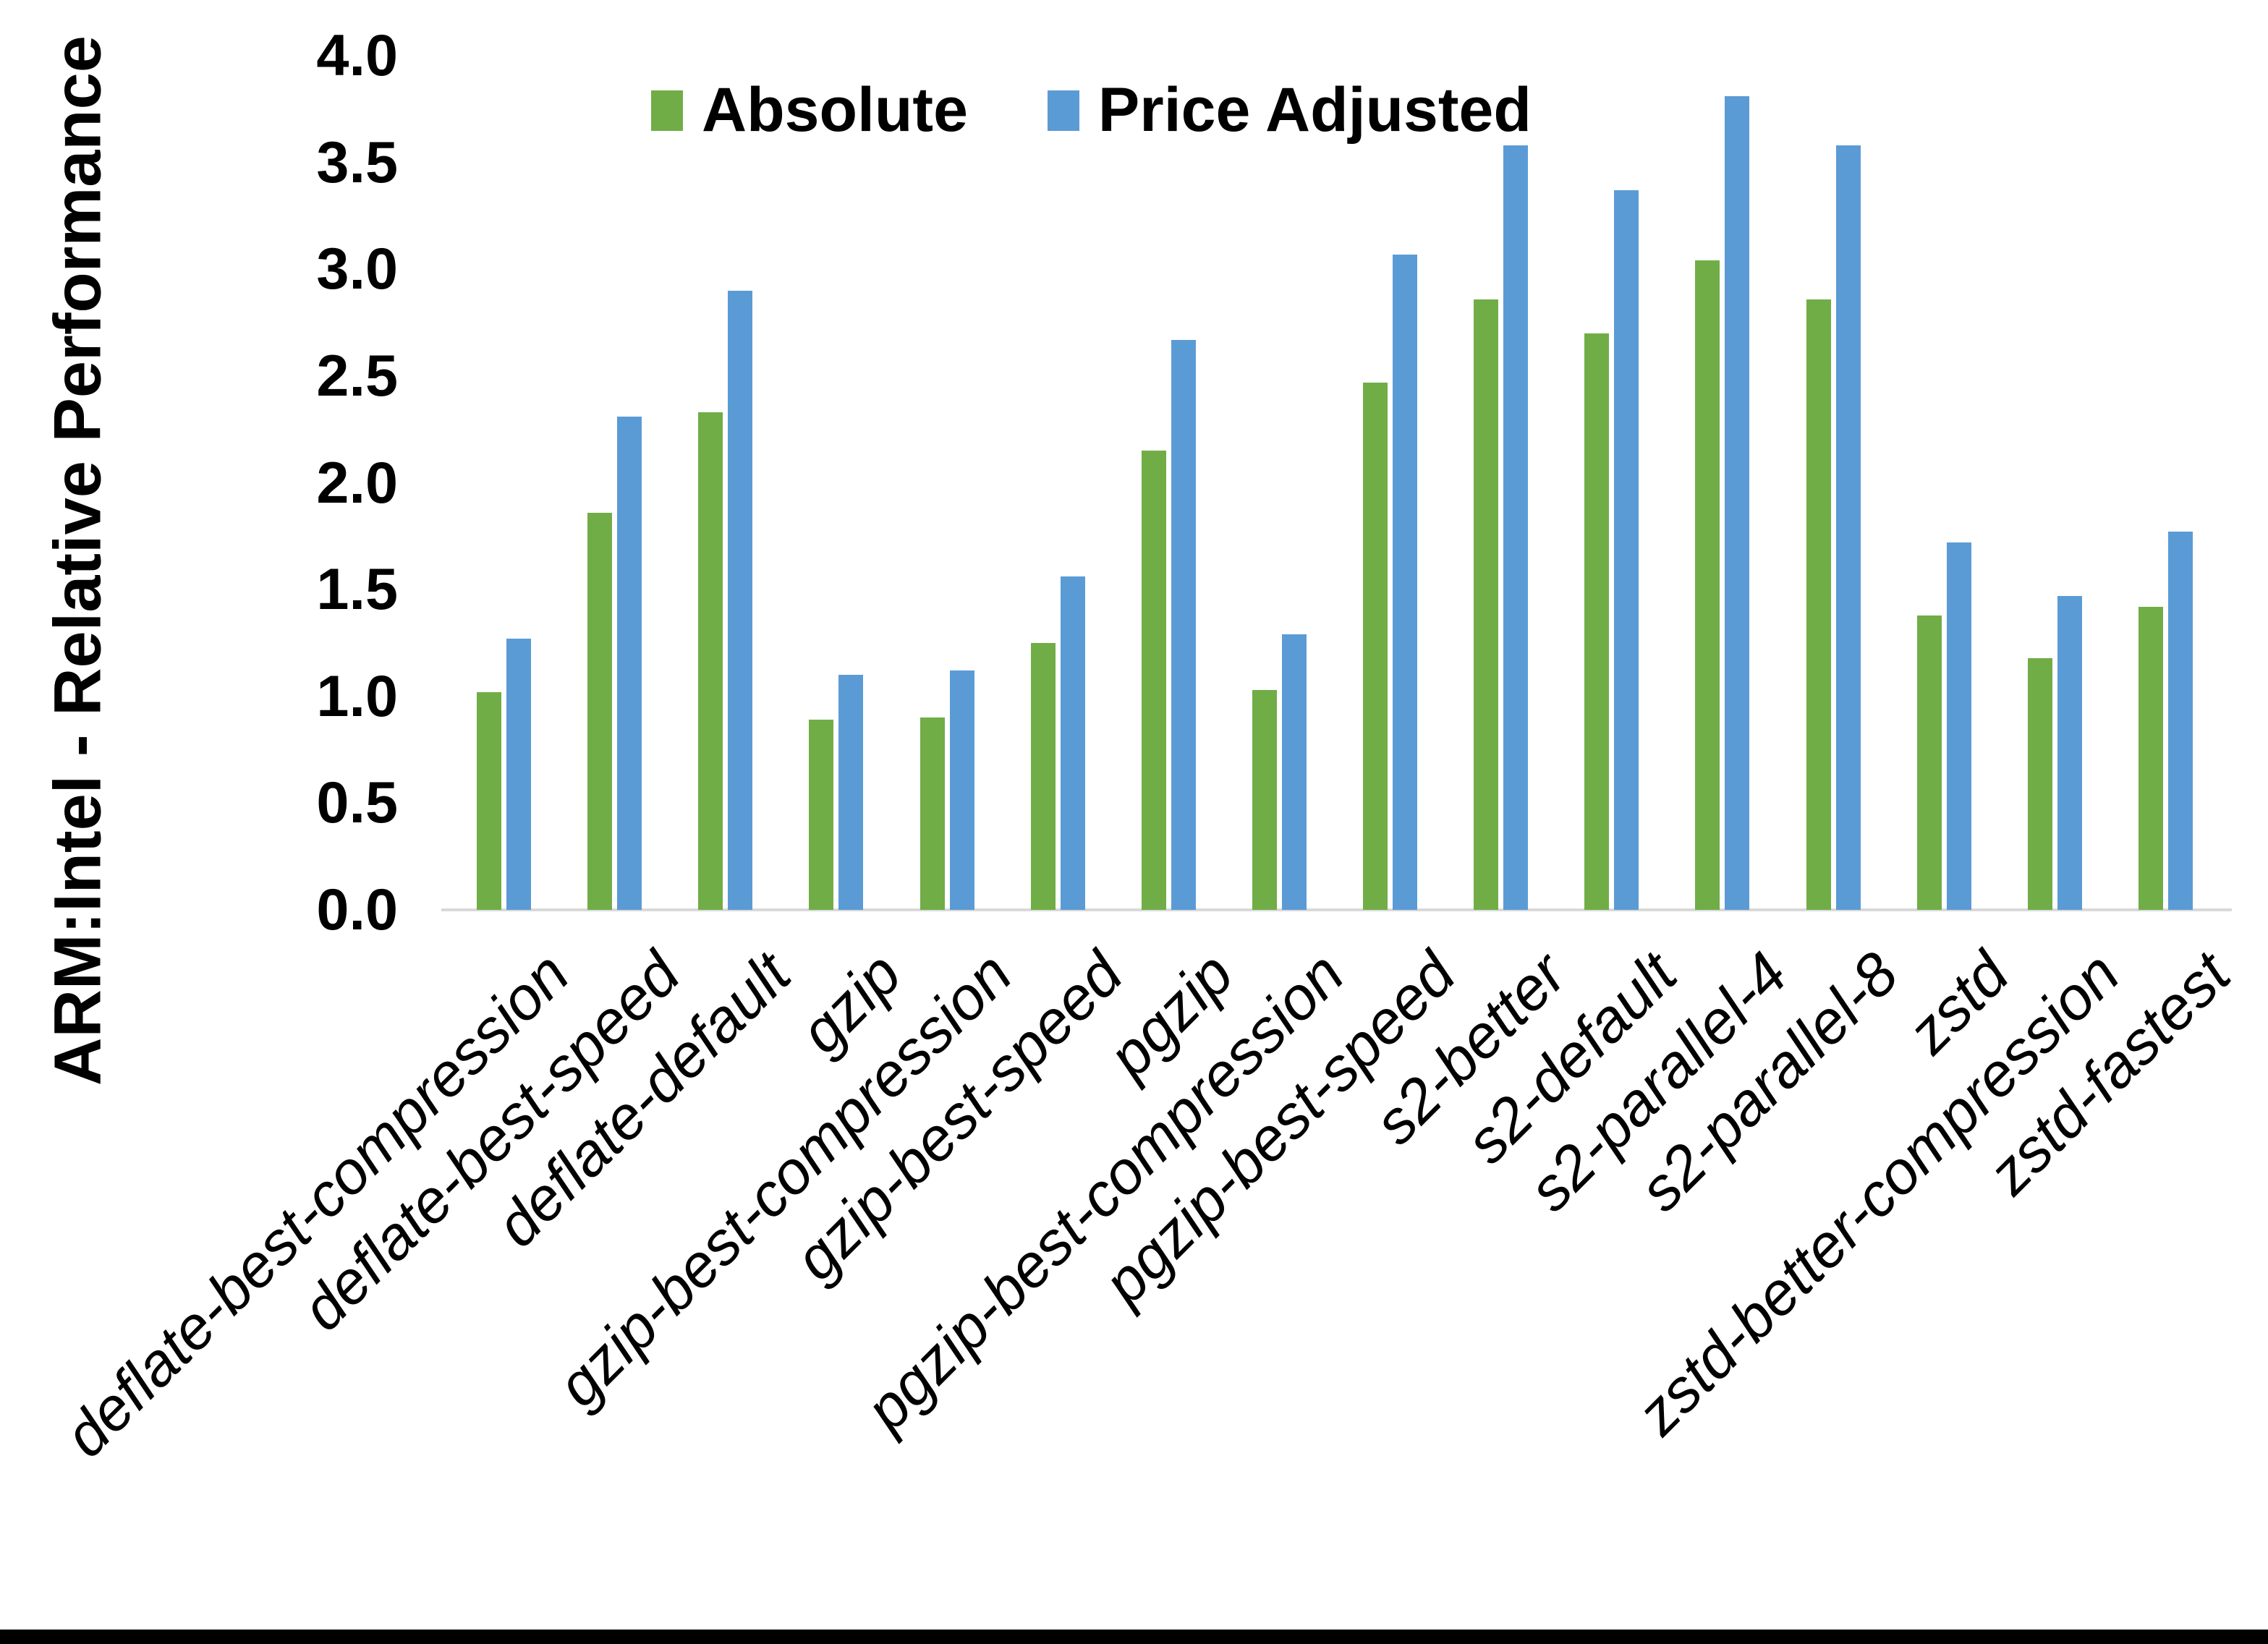  I want to click on bar-absolute-pgzip-best-speed, so click(1375, 646).